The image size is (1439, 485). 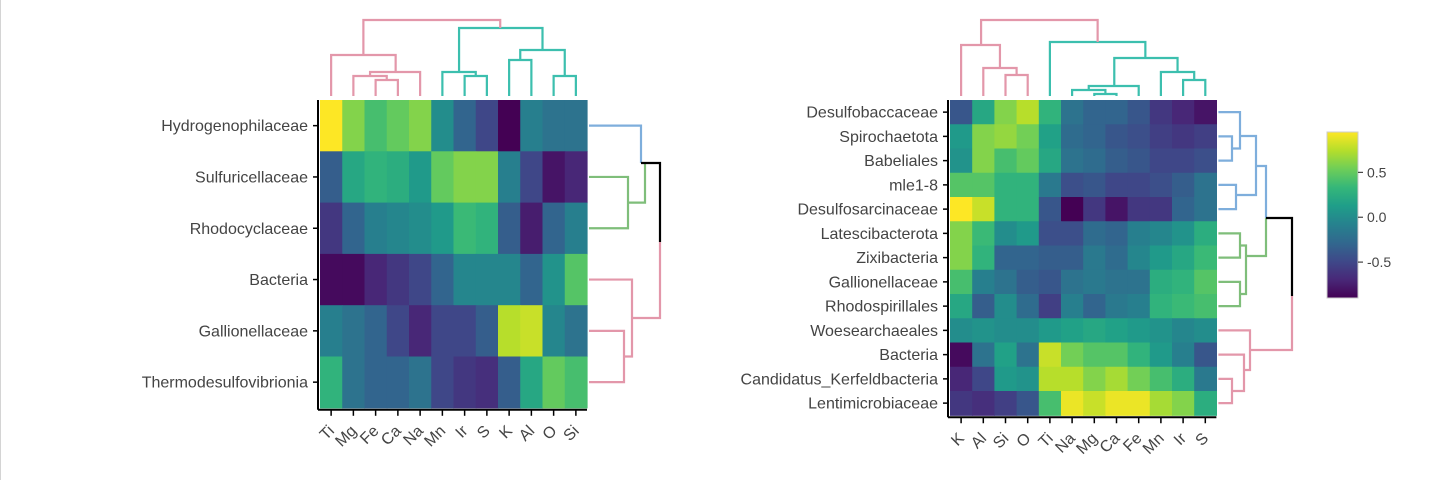 What do you see at coordinates (651, 201) in the screenshot?
I see `row-dendrogram-root` at bounding box center [651, 201].